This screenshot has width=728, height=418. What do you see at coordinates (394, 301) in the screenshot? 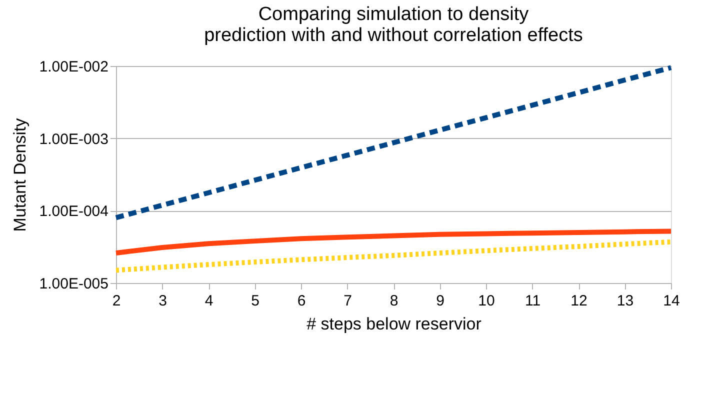
I see `x-tick-label: 8` at bounding box center [394, 301].